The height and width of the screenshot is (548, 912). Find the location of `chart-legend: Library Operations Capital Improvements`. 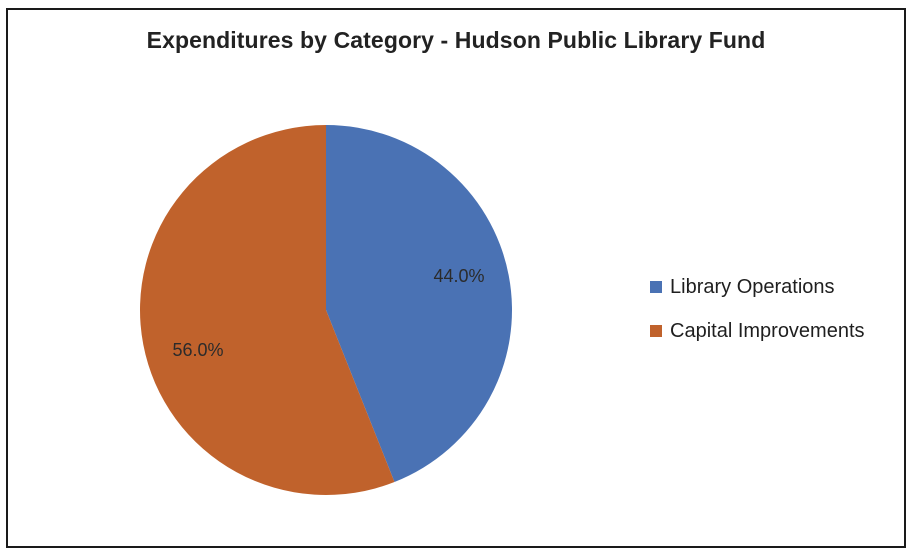

chart-legend: Library Operations Capital Improvements is located at coordinates (757, 316).